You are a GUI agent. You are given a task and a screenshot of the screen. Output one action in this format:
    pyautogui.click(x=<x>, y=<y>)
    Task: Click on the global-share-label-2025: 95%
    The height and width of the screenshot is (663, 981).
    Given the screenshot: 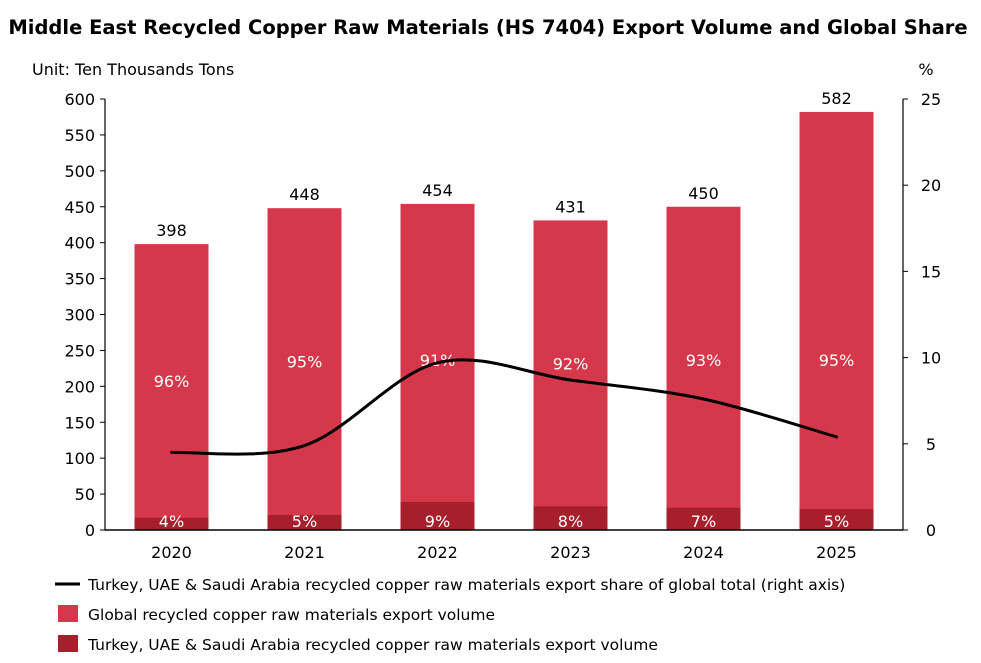 What is the action you would take?
    pyautogui.click(x=837, y=360)
    